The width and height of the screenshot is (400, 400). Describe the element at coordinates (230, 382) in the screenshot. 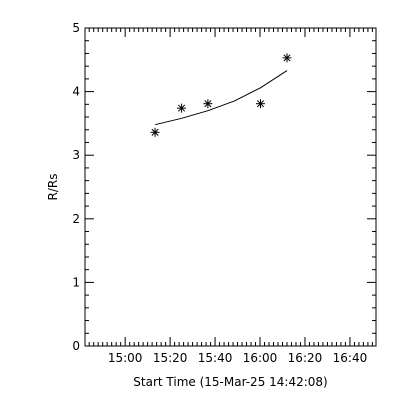

I see `x-axis-label: Start Time (15-Mar-25 14:42:08)` at that location.